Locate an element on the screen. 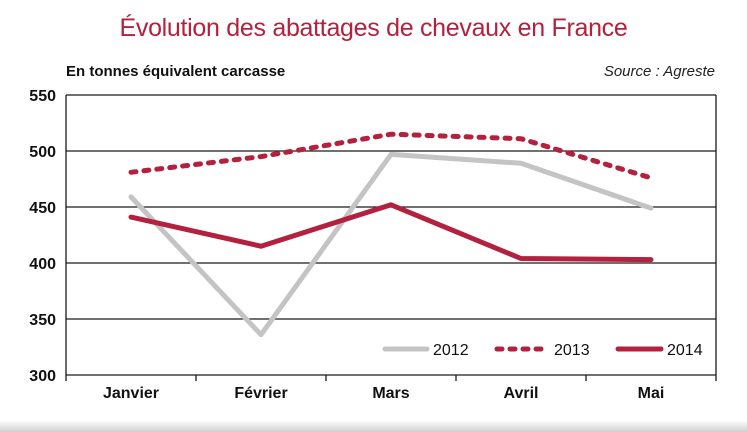  units-label: En tonnes équivalent carcasse is located at coordinates (176, 71).